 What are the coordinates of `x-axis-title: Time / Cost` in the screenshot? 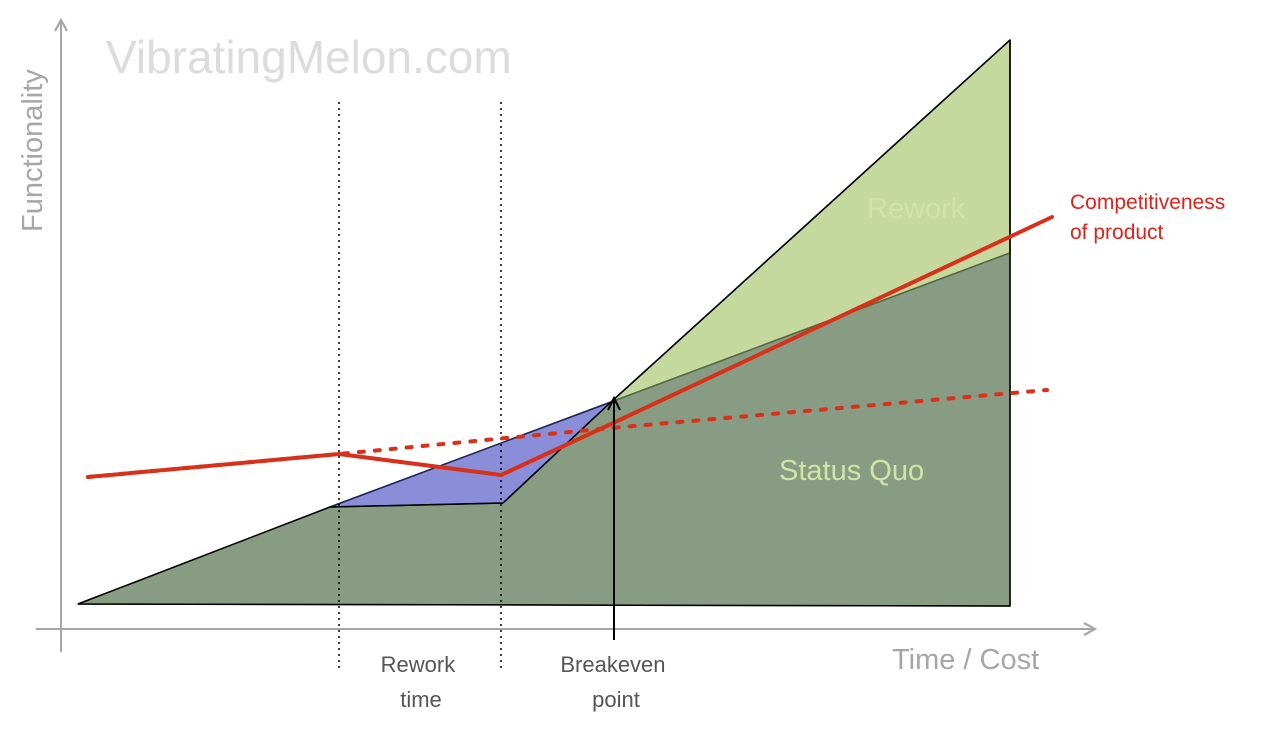 It's located at (965, 660).